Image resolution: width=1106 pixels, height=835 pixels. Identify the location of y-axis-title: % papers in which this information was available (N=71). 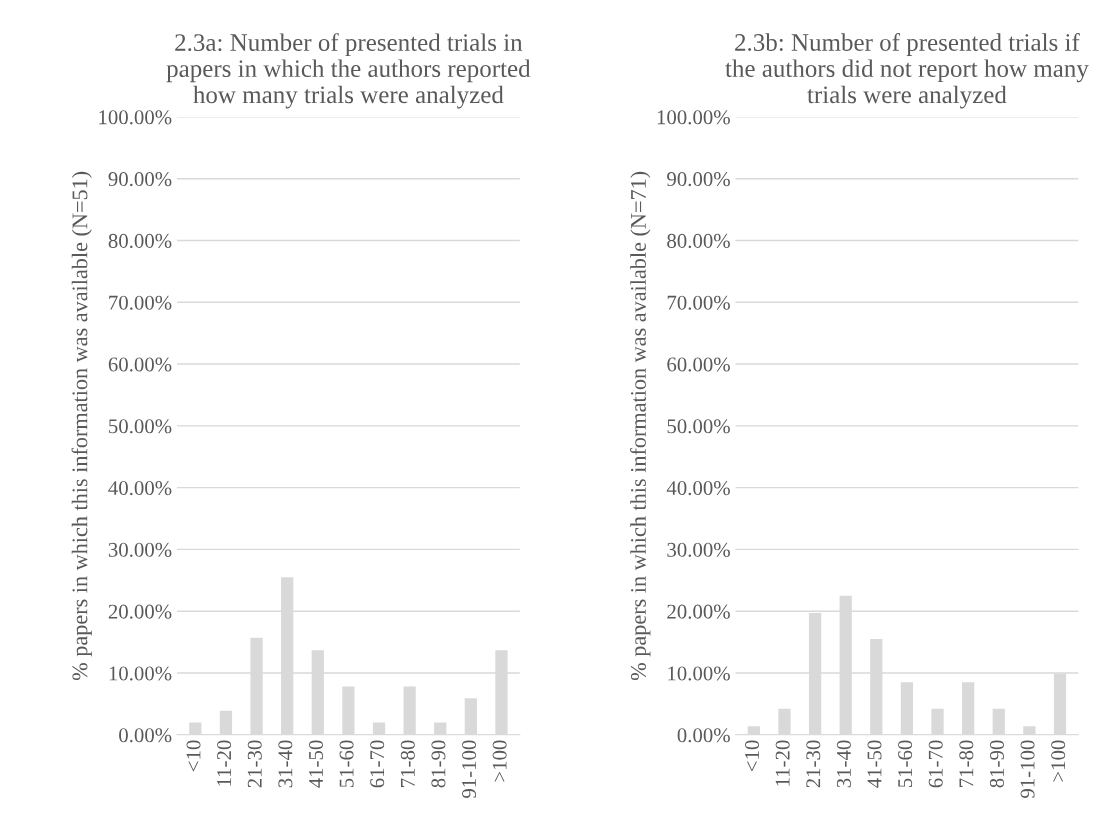
(640, 426).